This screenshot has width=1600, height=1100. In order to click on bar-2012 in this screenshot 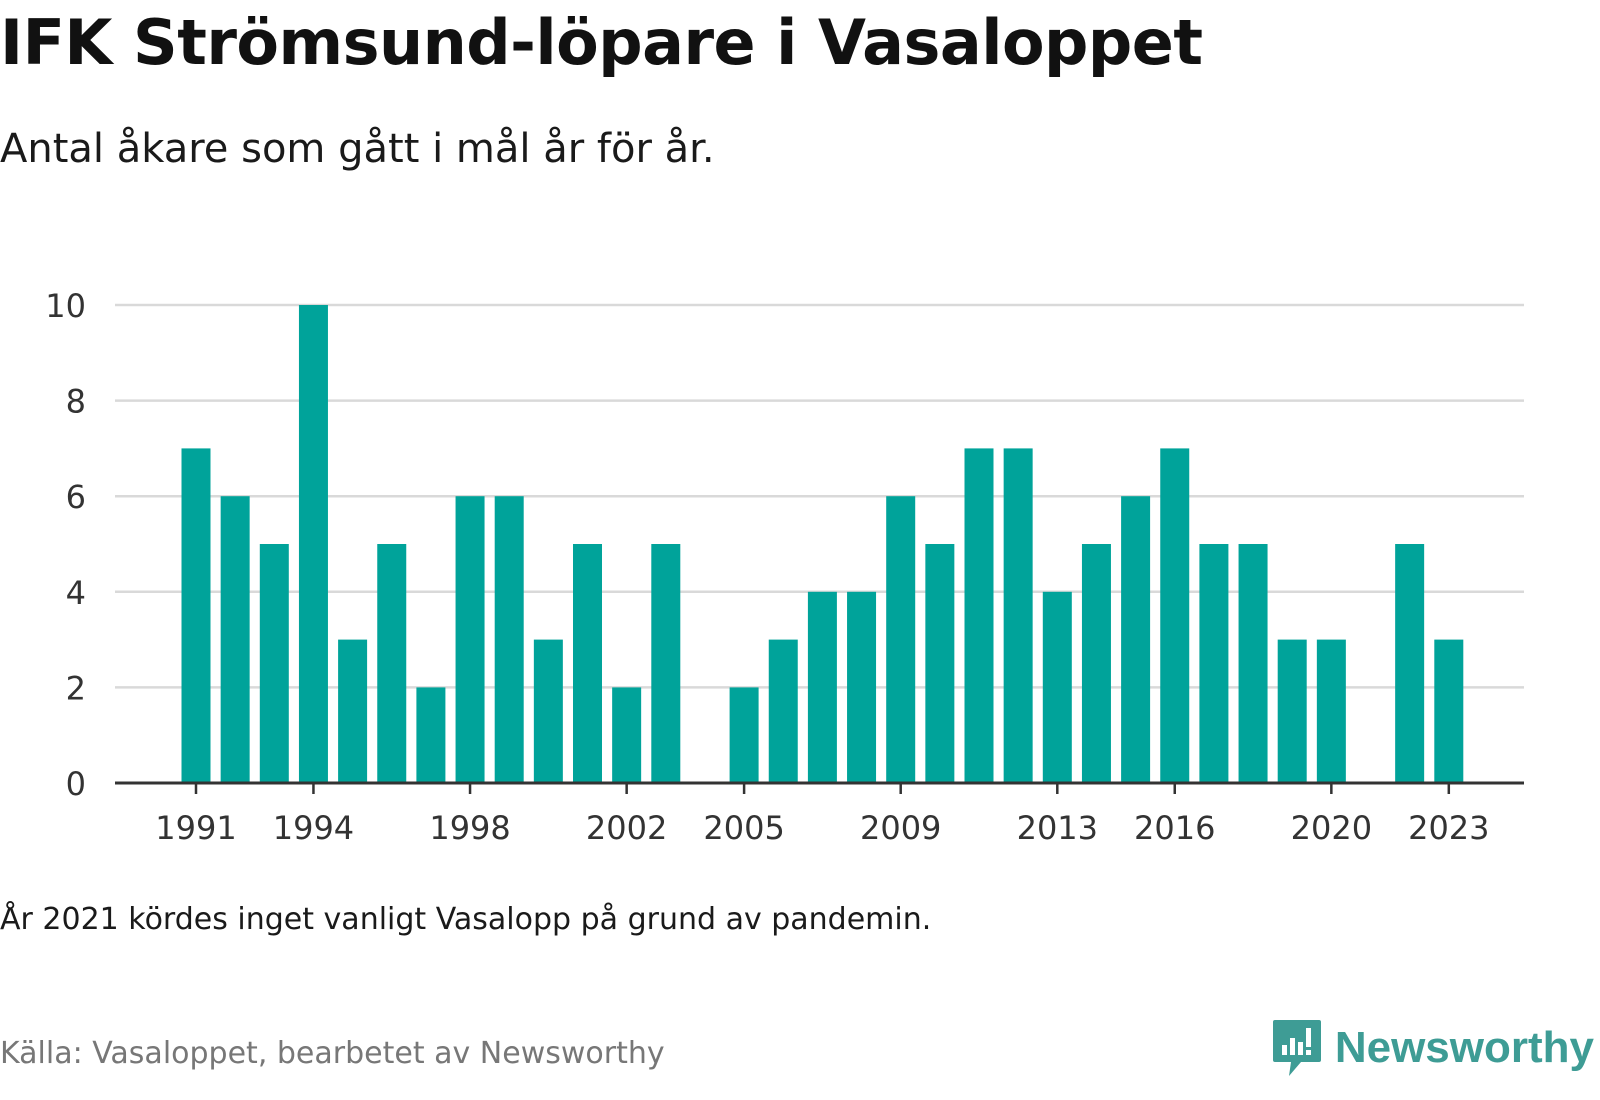, I will do `click(1018, 615)`.